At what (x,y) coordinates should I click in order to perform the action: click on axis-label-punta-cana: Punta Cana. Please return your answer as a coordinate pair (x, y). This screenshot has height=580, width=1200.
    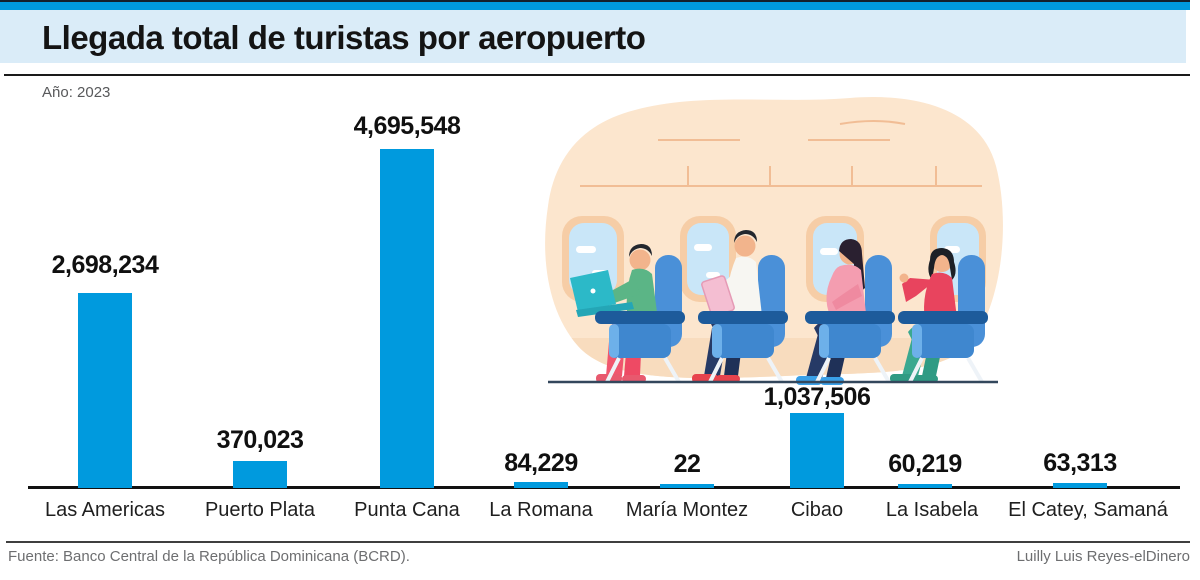
    Looking at the image, I should click on (407, 510).